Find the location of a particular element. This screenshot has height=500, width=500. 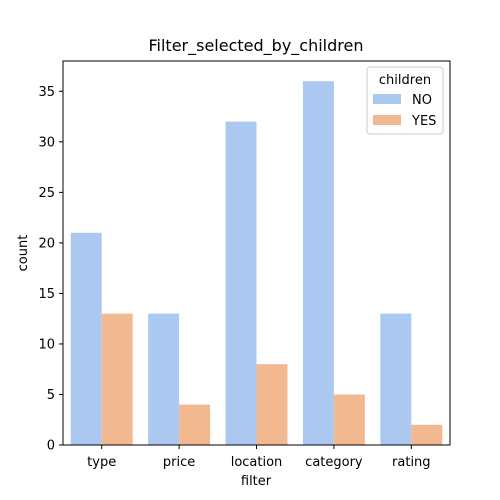

bar-no-location is located at coordinates (241, 283).